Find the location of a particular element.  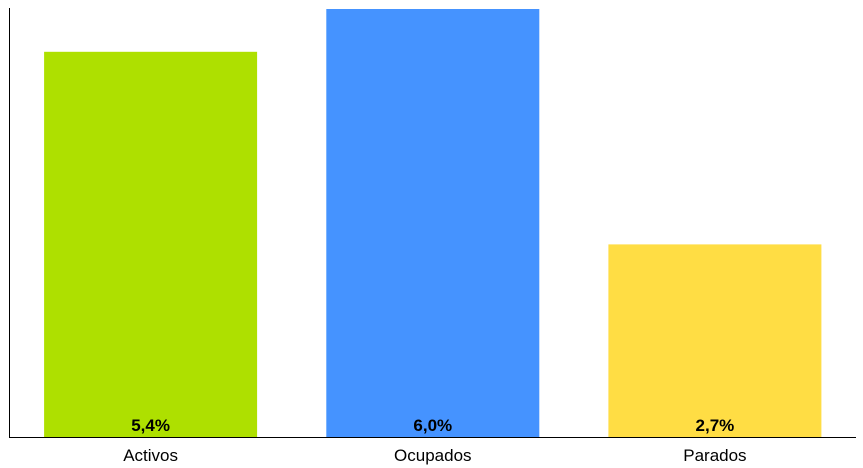

data-label-ocupados: 6,0% is located at coordinates (432, 425).